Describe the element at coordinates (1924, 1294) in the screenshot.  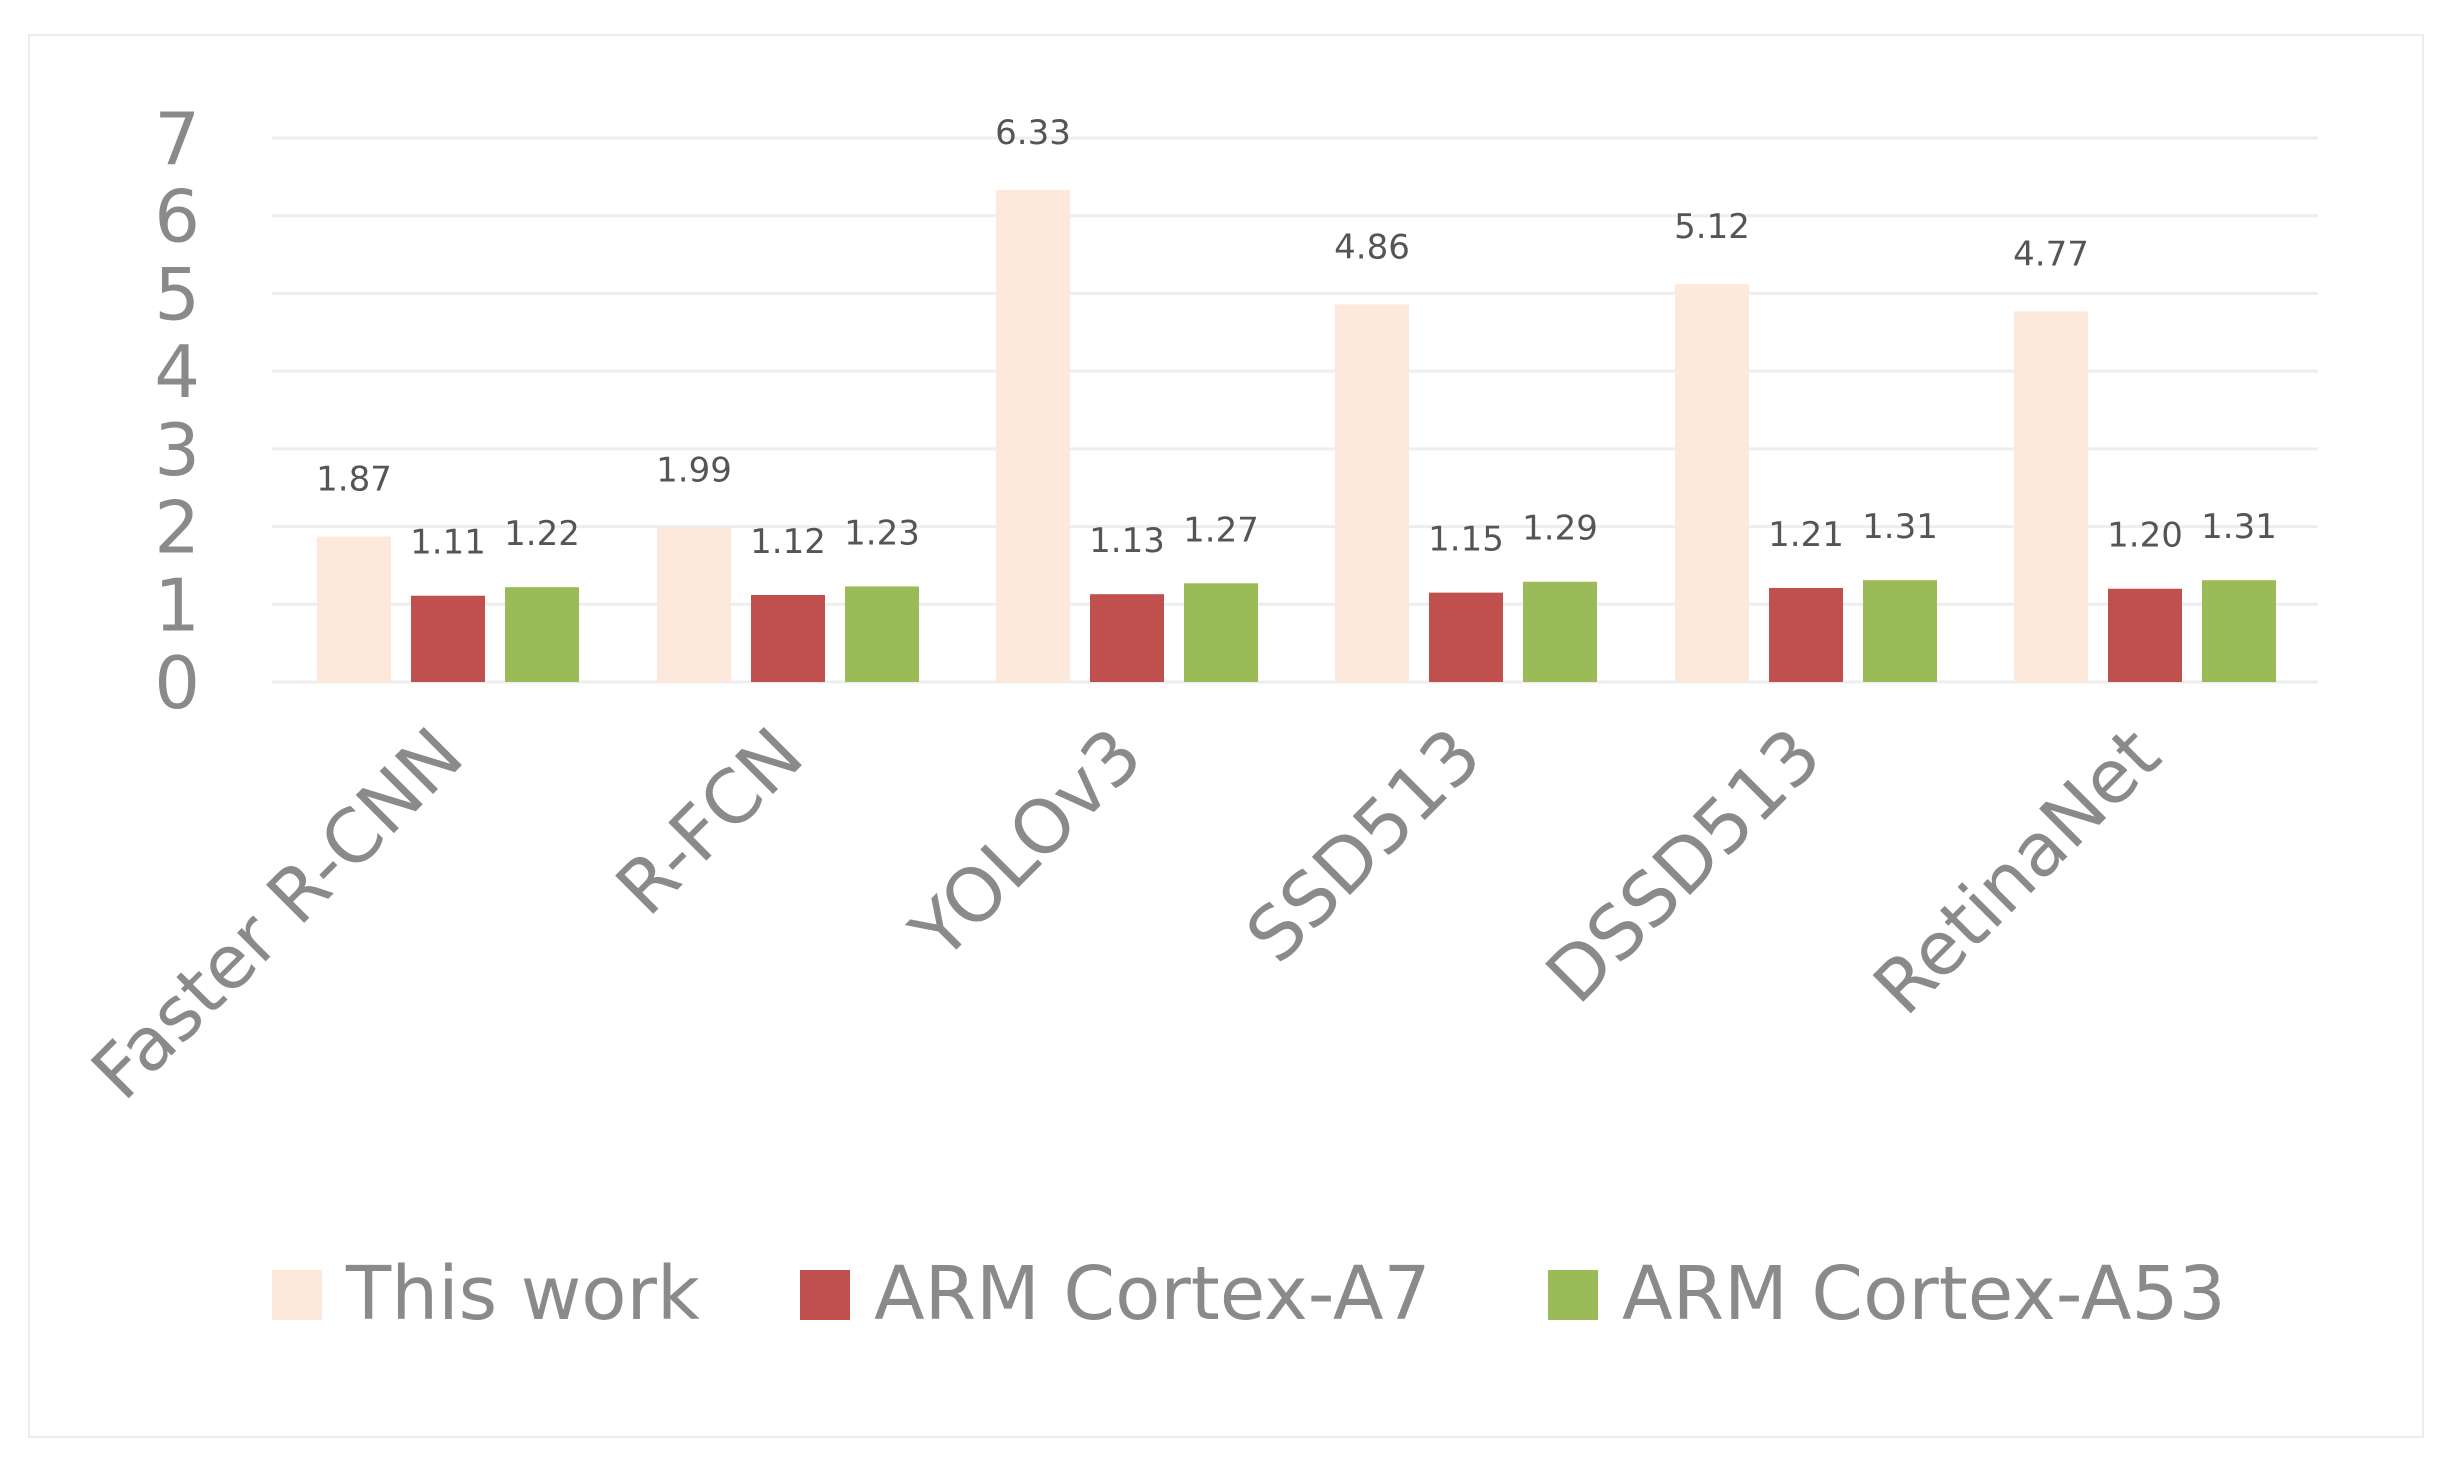
I see `legend-label: ARM Cortex-A53` at that location.